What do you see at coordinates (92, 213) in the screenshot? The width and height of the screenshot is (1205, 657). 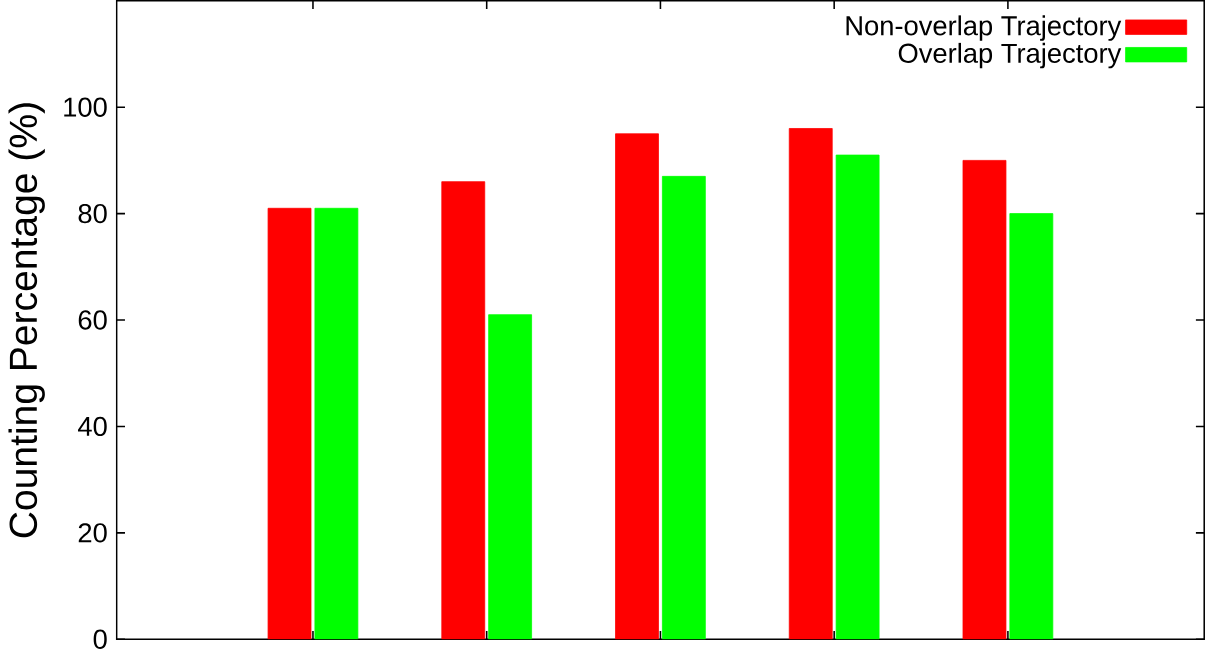 I see `y-tick-label: 80` at bounding box center [92, 213].